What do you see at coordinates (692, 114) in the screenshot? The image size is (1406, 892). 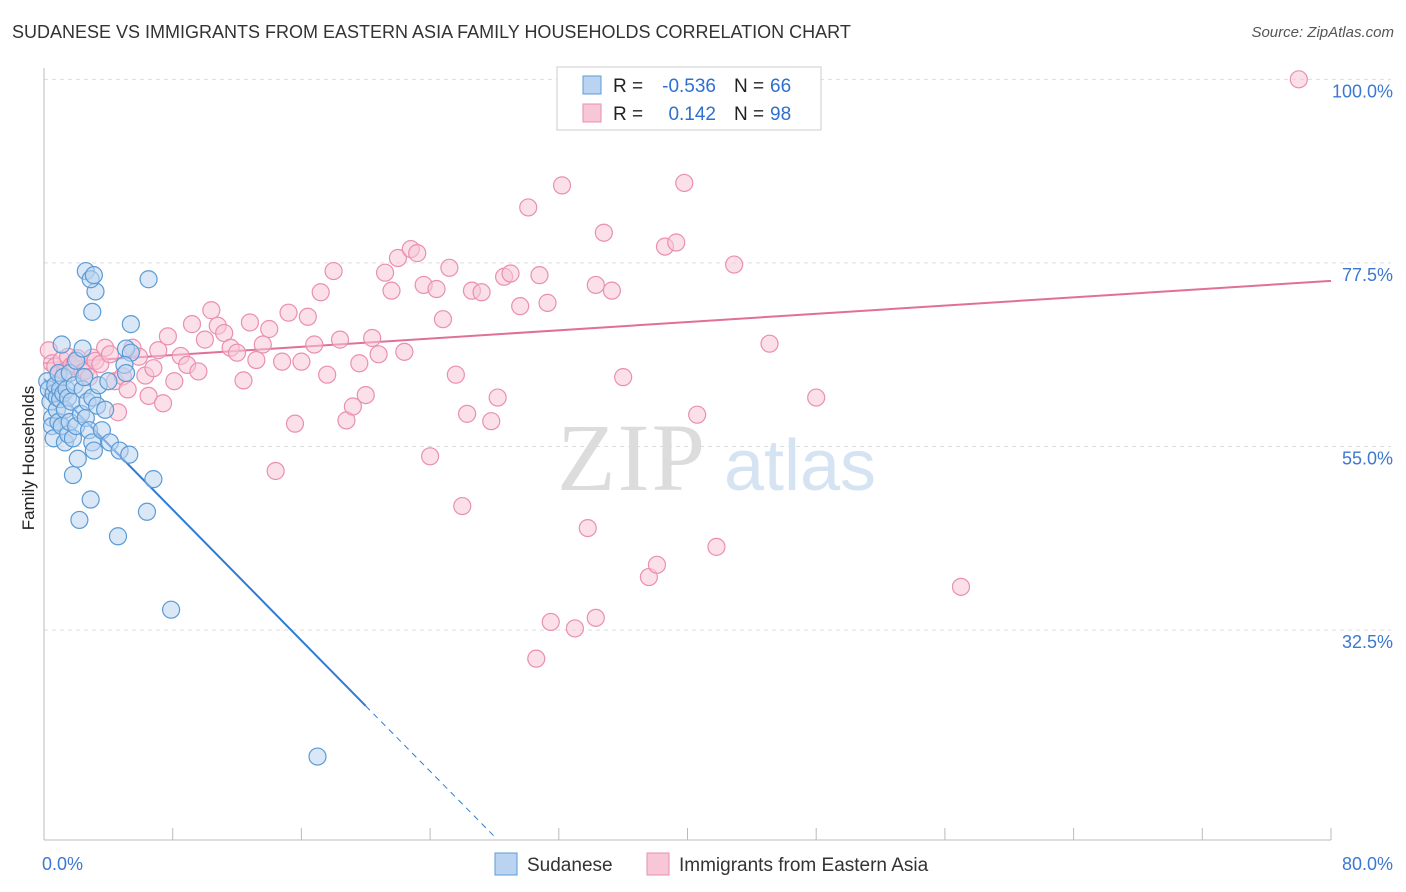 I see `stats-r-value-pink: 0.142` at bounding box center [692, 114].